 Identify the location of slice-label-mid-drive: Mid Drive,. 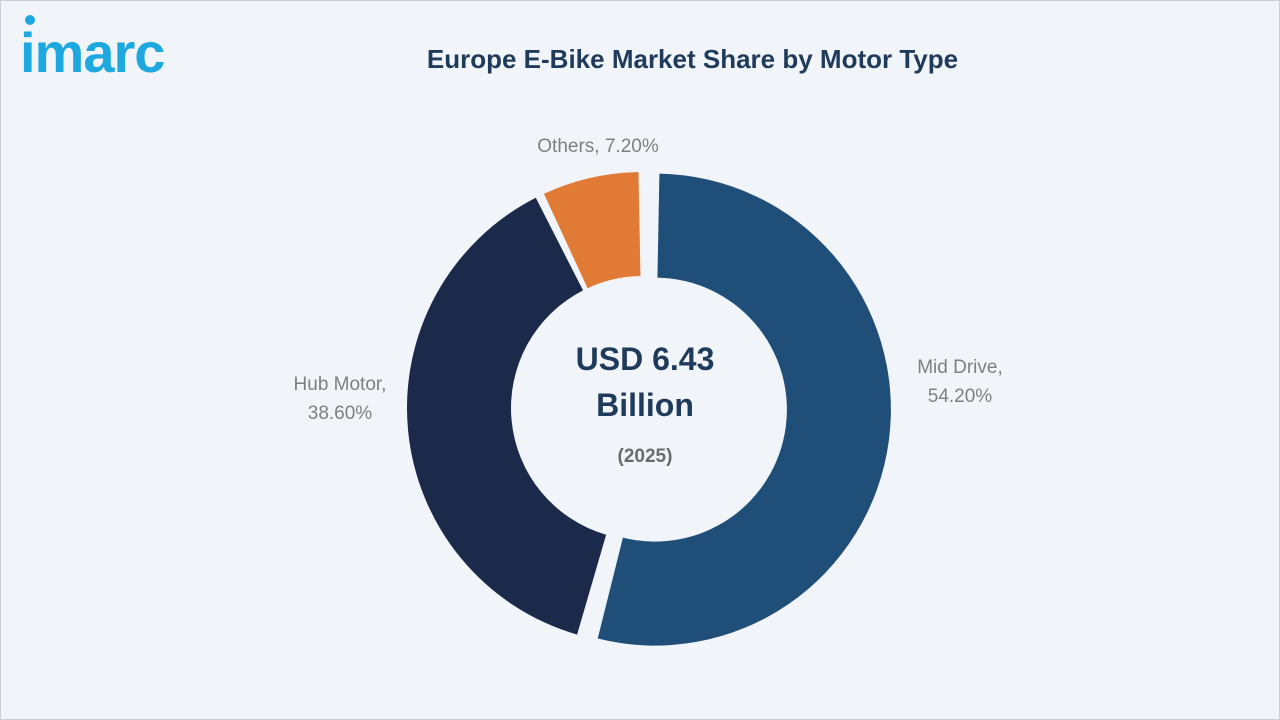
(960, 367).